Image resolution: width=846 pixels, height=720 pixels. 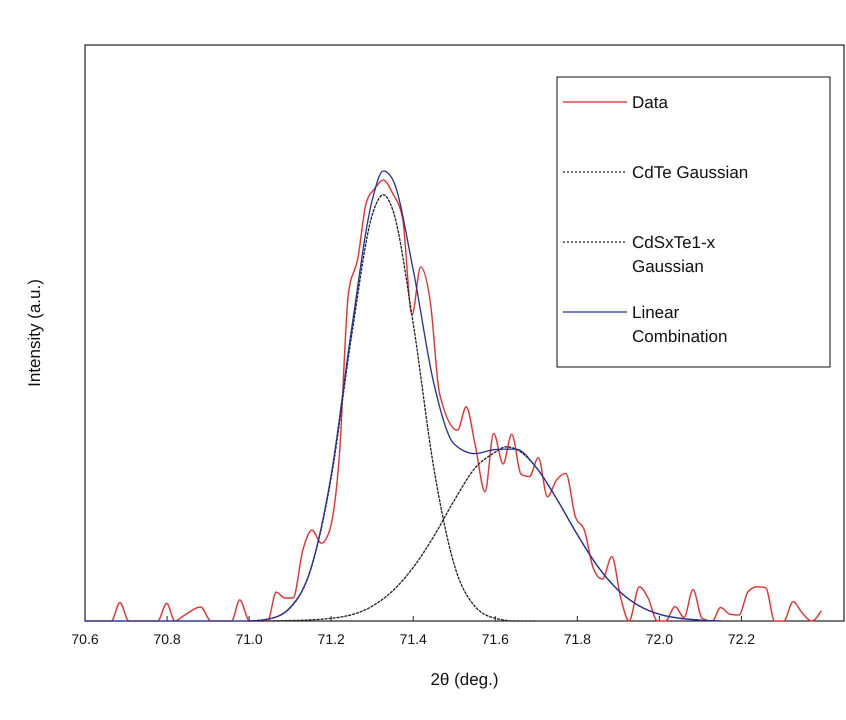 I want to click on x-tick-label: 72.0, so click(x=660, y=639).